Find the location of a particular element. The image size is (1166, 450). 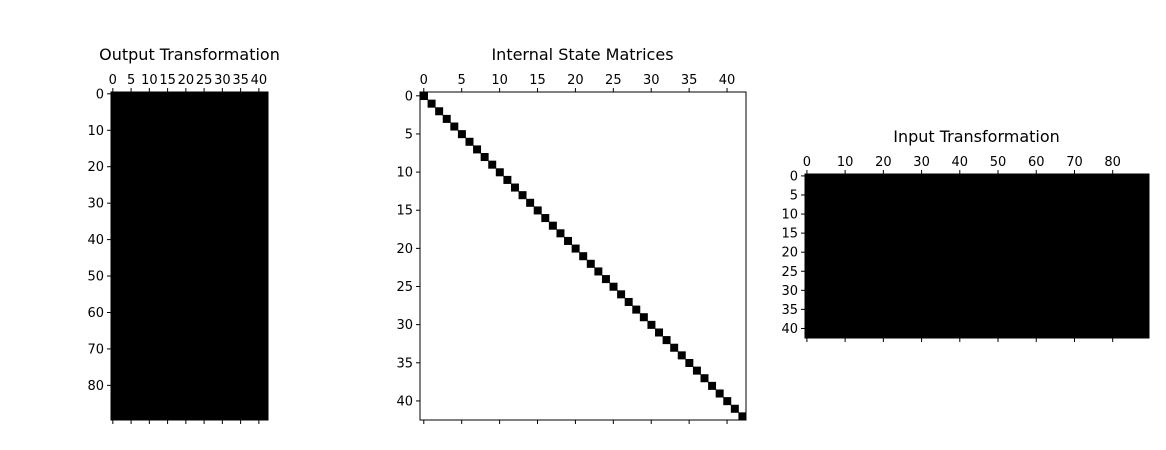

internal-state-x-tick-label: 40 is located at coordinates (727, 80).